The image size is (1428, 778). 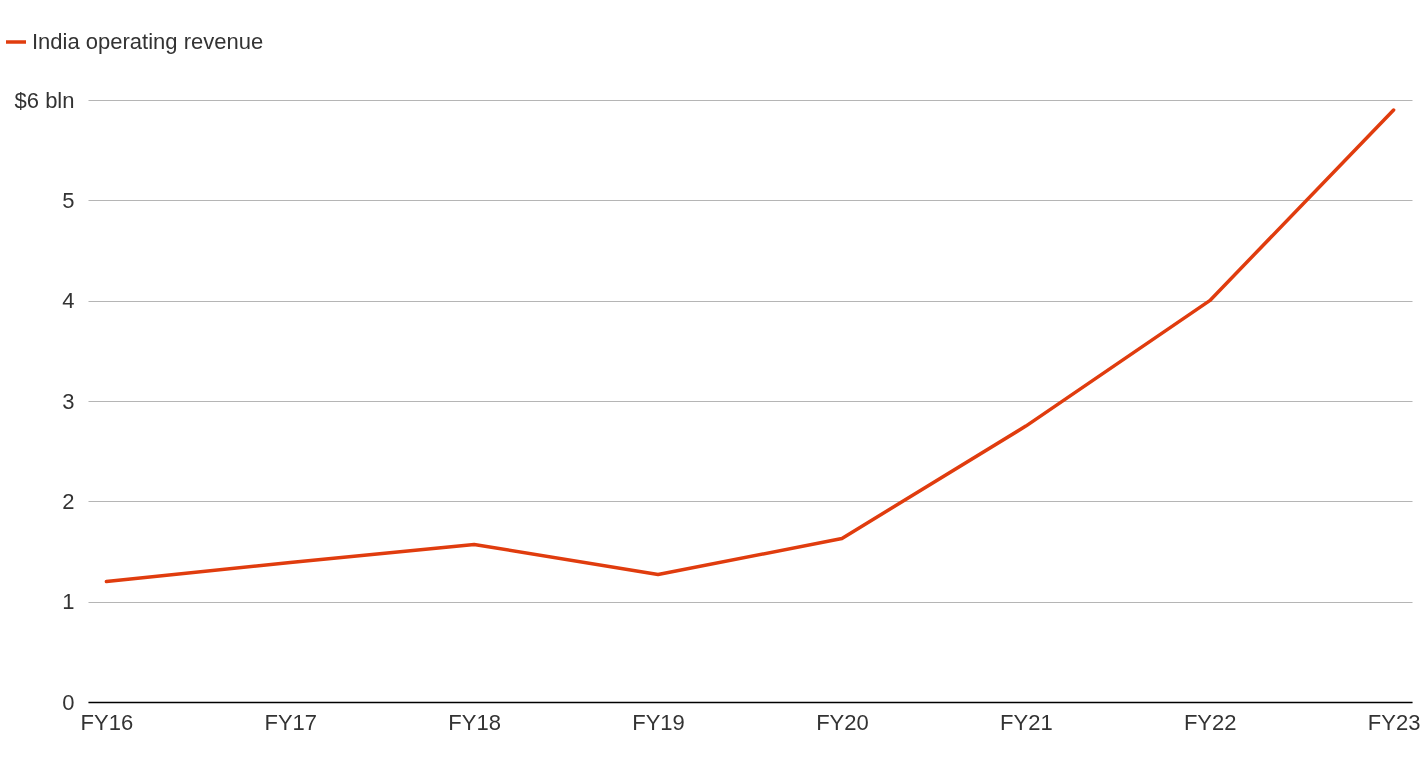 What do you see at coordinates (1026, 722) in the screenshot?
I see `x-tick-label: FY21` at bounding box center [1026, 722].